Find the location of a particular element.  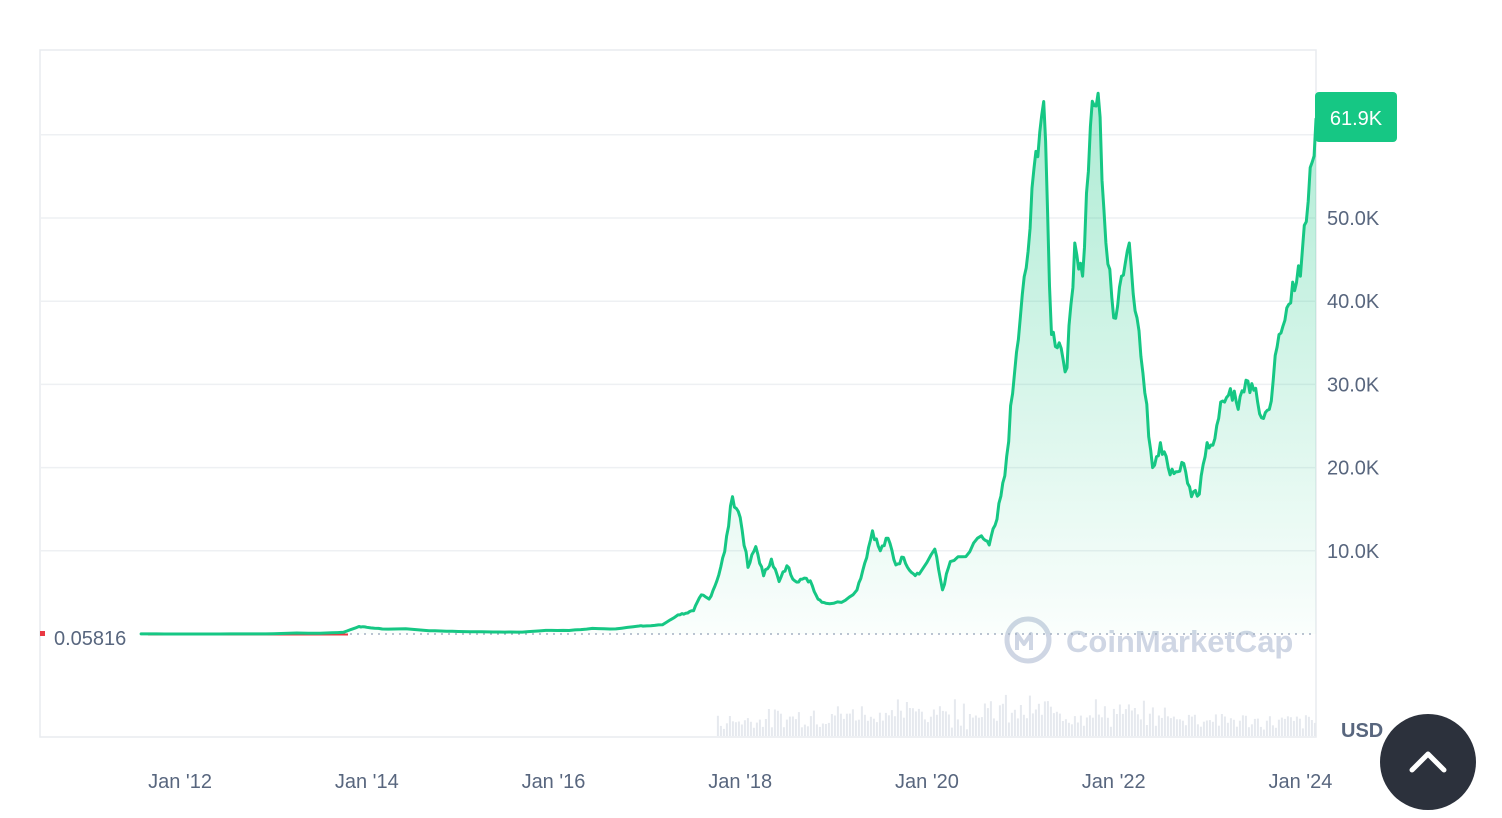

baseline-marker is located at coordinates (42, 633).